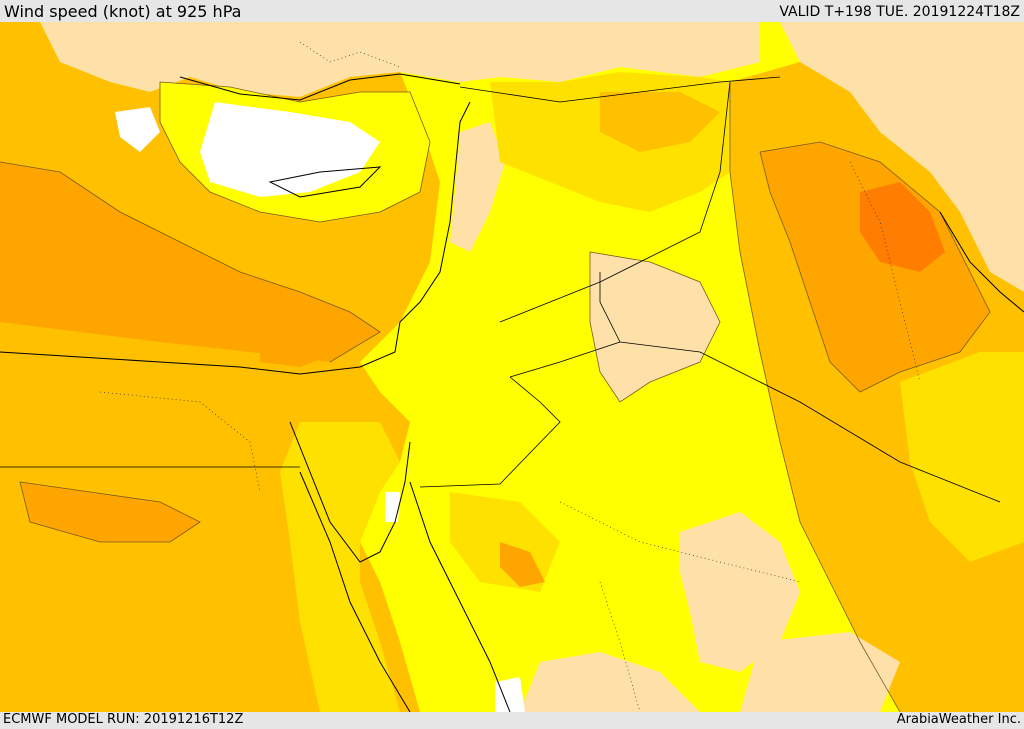  I want to click on credit: ArabiaWeather Inc., so click(958, 719).